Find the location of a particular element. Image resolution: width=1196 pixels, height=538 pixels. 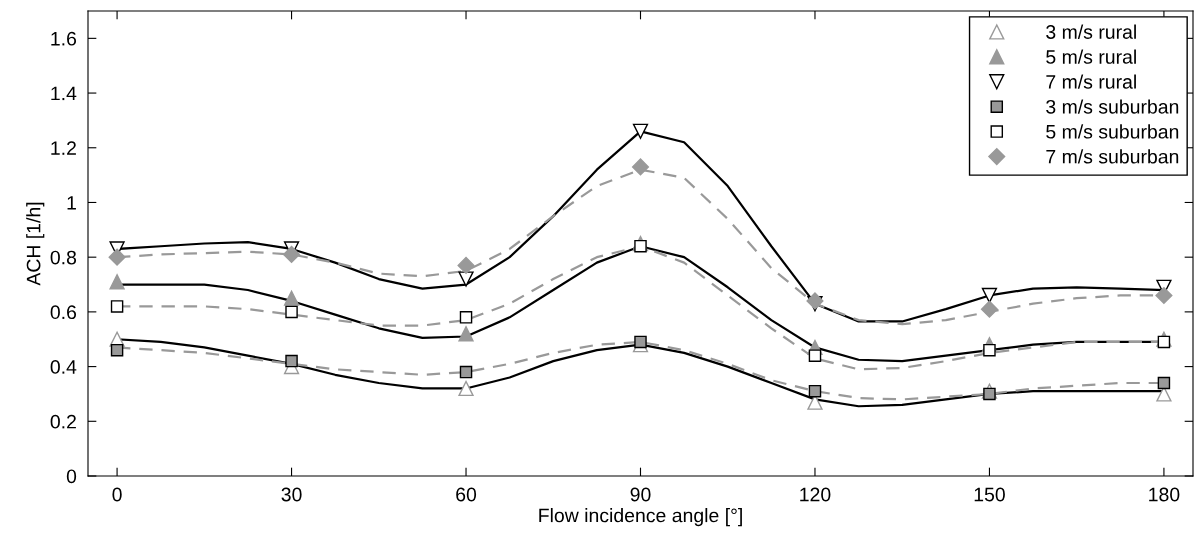

legend-label: 3 m/s suburban is located at coordinates (1112, 106).